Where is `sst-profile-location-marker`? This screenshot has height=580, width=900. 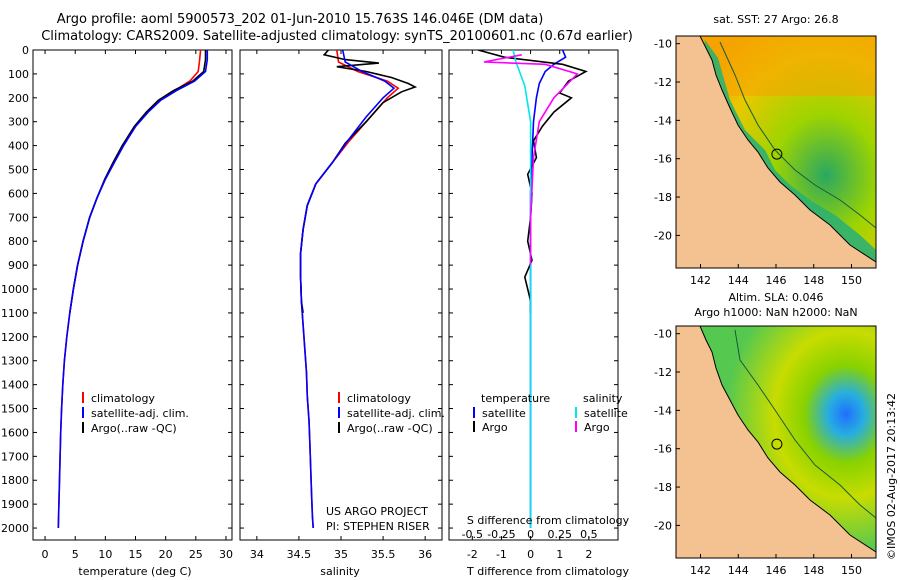 sst-profile-location-marker is located at coordinates (777, 154).